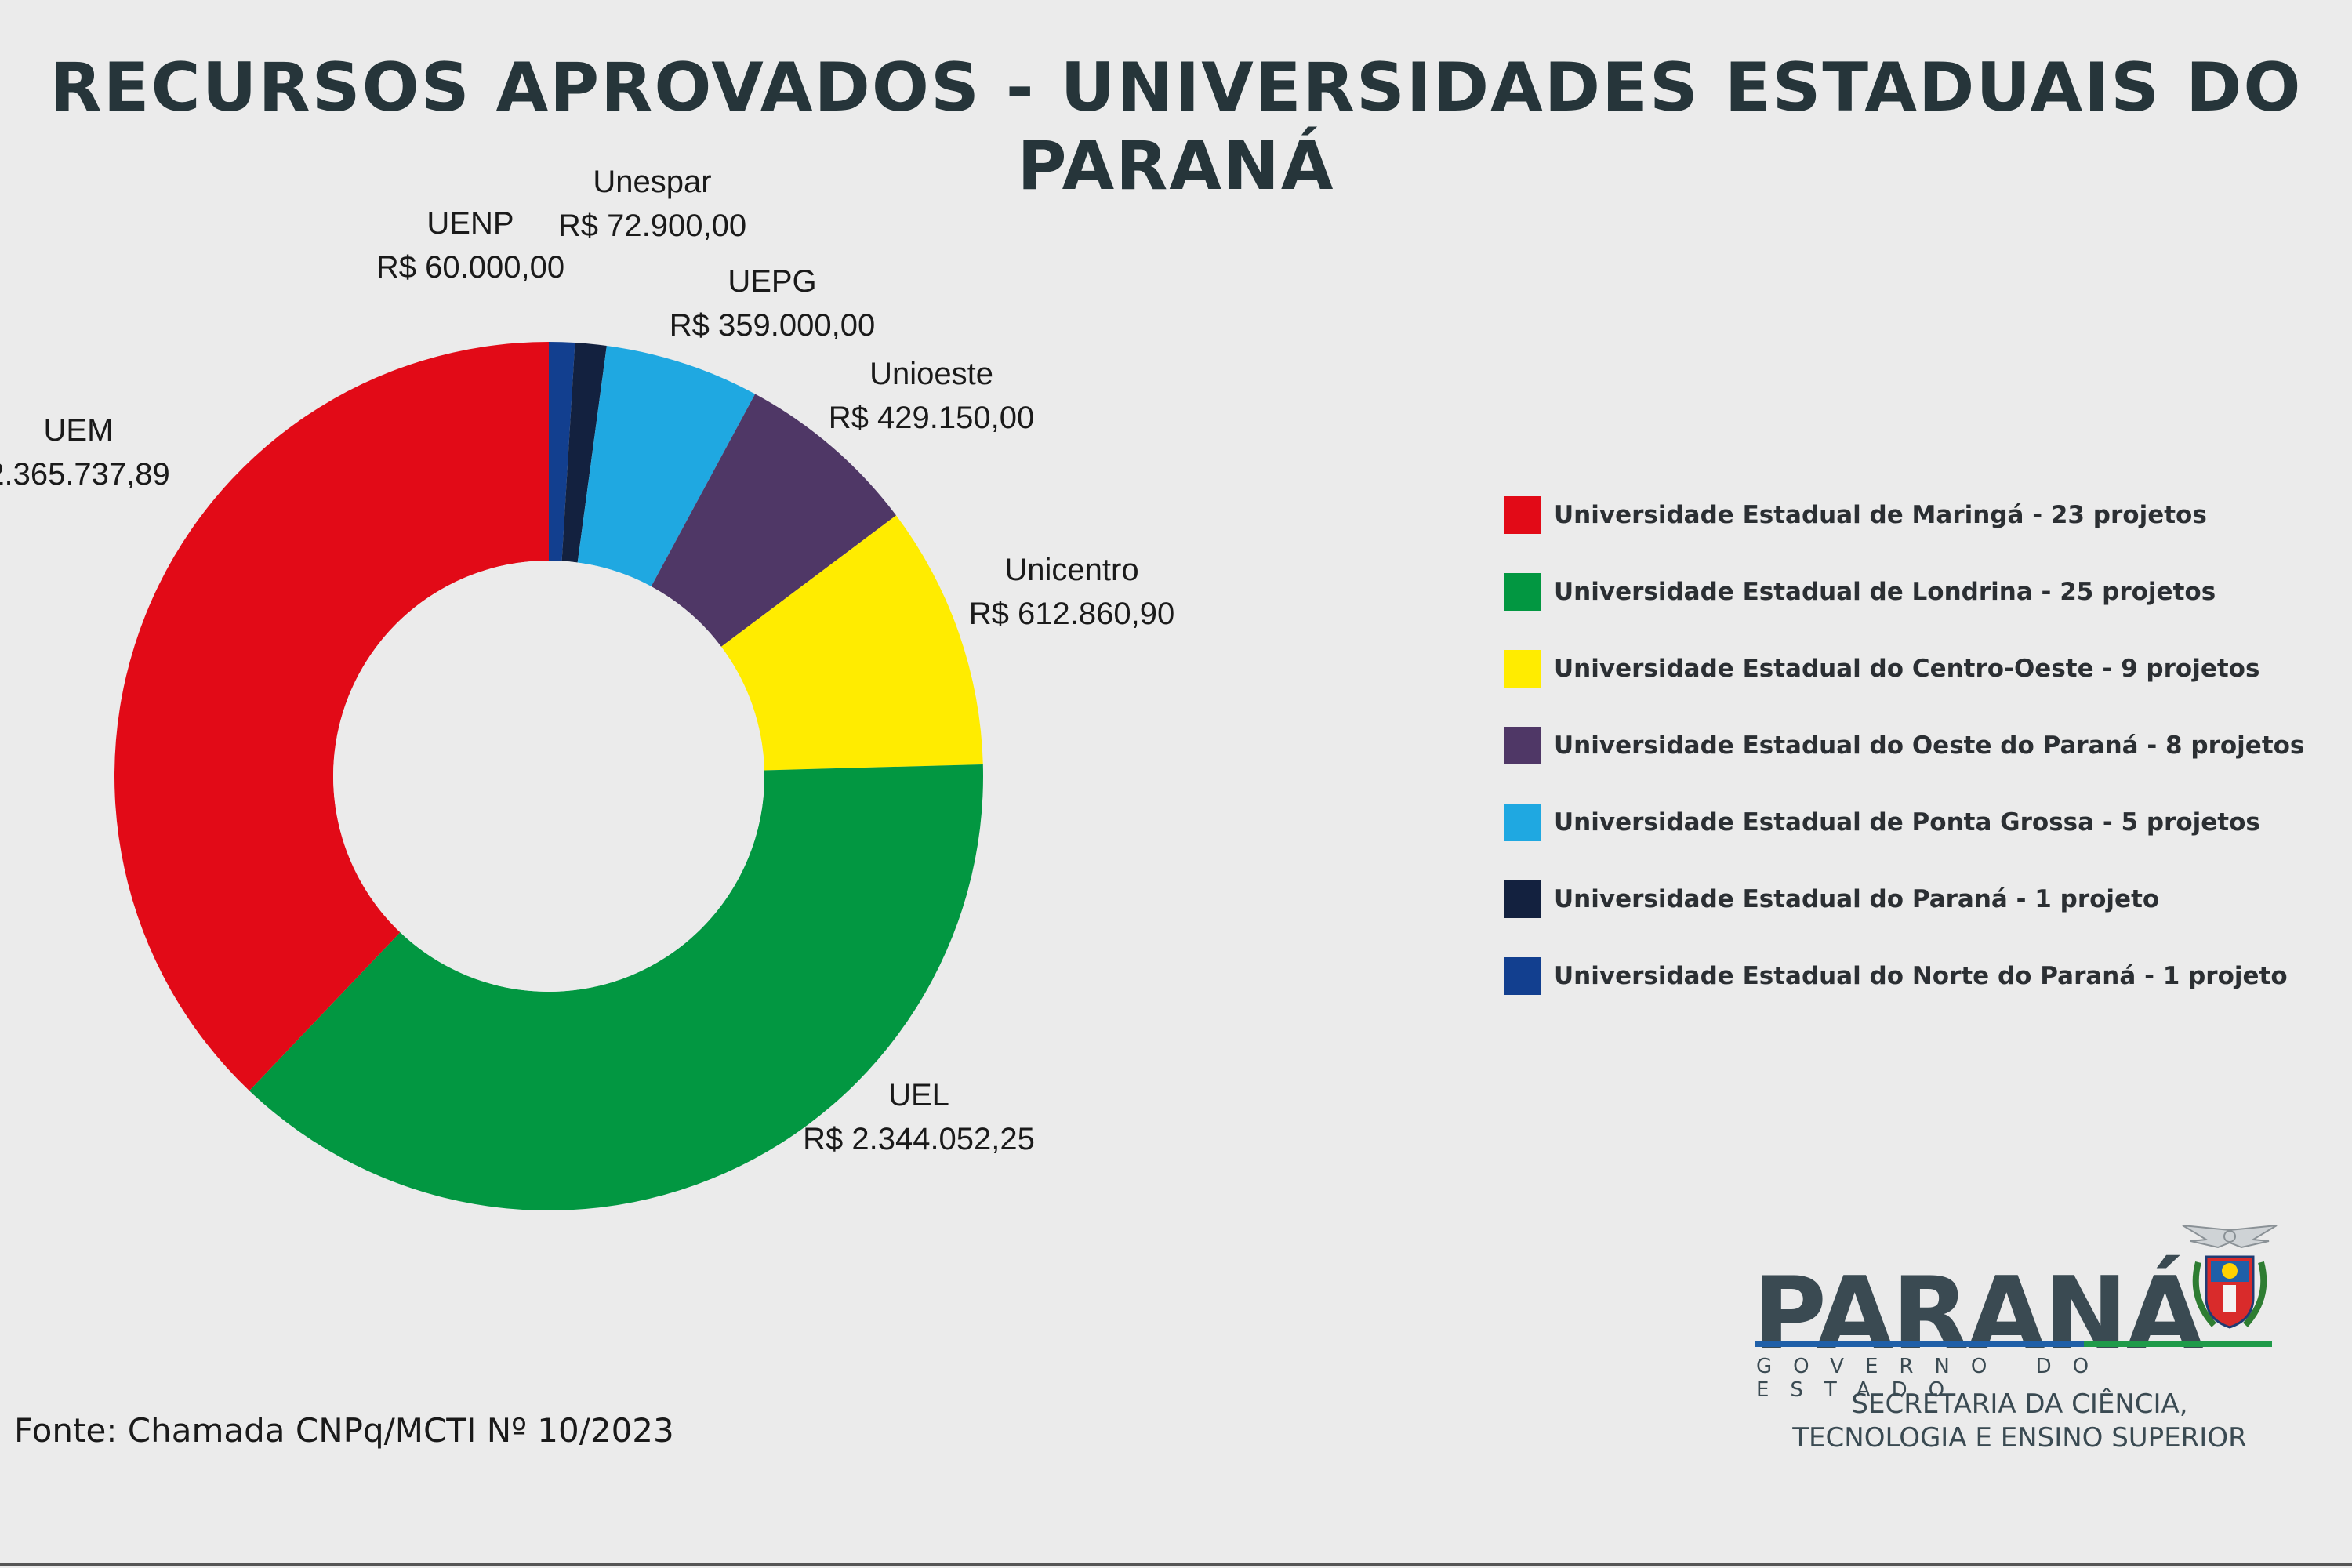 Image resolution: width=2352 pixels, height=1568 pixels. I want to click on logo-subtitle: GOVERNO DO ESTADO, so click(1933, 1378).